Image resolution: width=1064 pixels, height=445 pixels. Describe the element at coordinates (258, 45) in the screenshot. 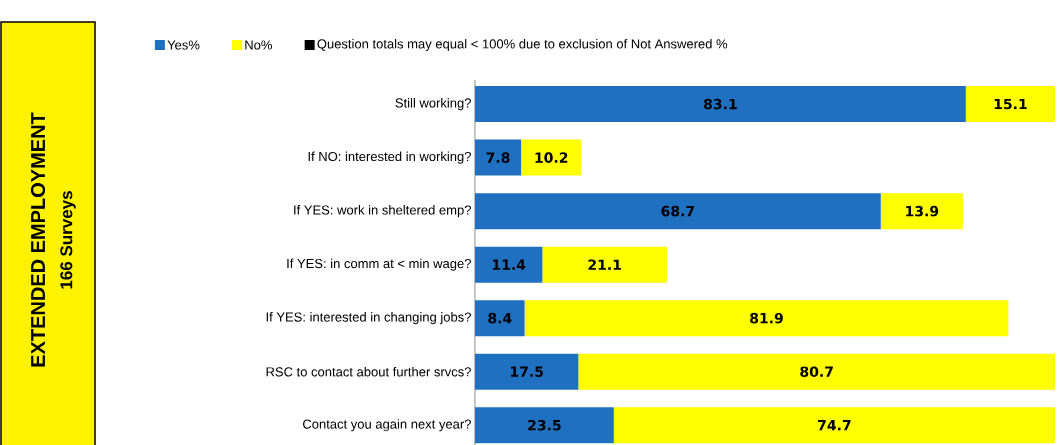

I see `legend-label: No%` at that location.